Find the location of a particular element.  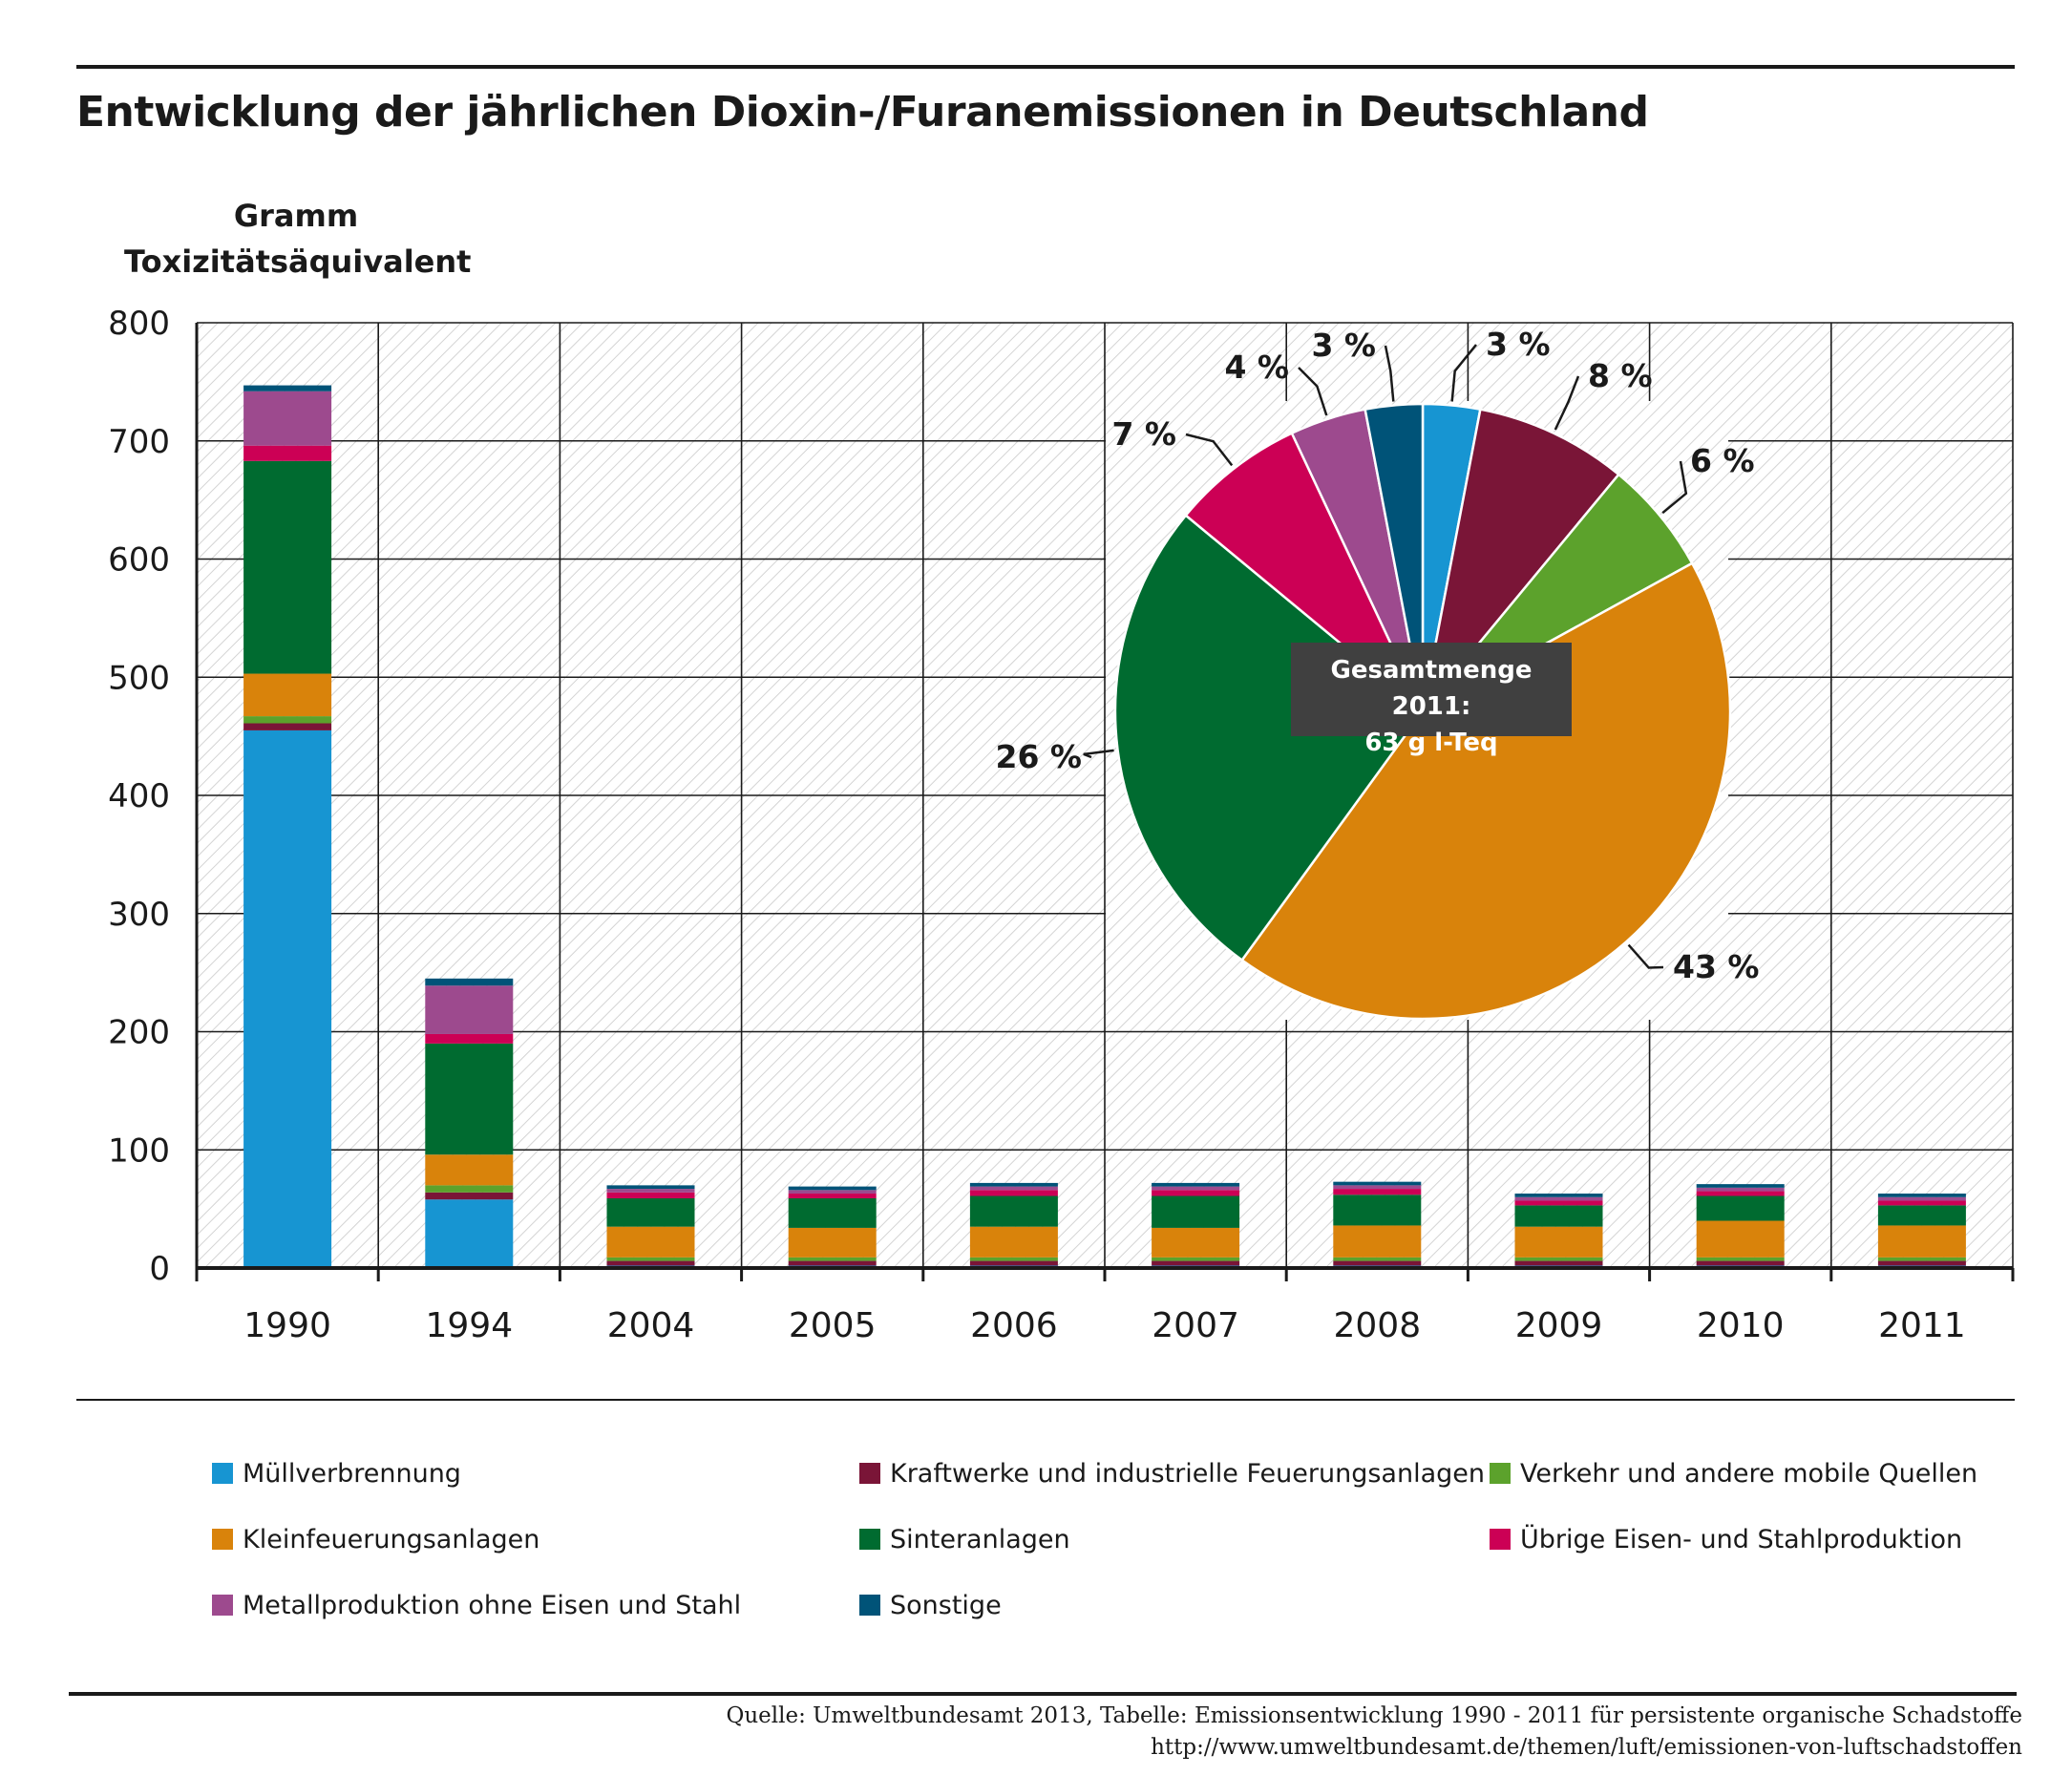

bar-2007-ubrige-eisen-und-stahlproduktion is located at coordinates (1196, 1193).